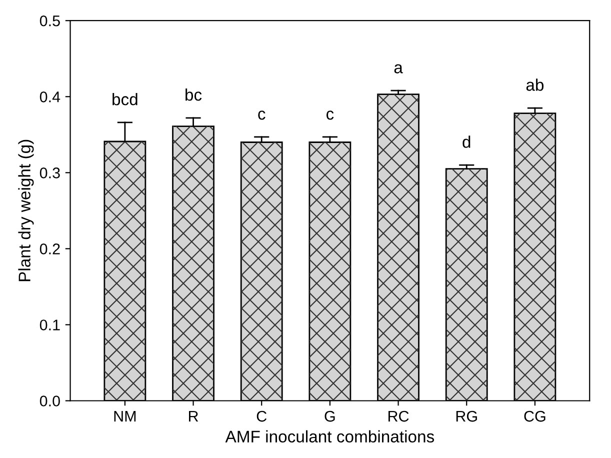  I want to click on y-axis-title: Plant dry weight (g), so click(26, 211).